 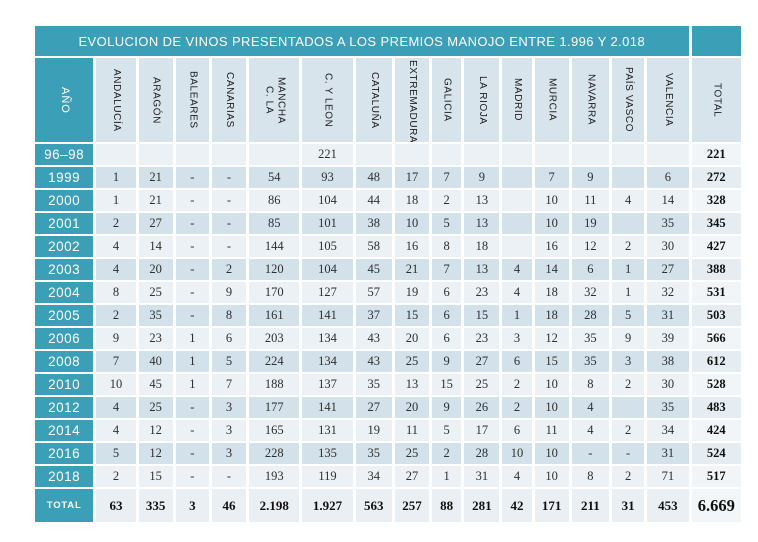 What do you see at coordinates (447, 505) in the screenshot?
I see `column-total-cell: 88` at bounding box center [447, 505].